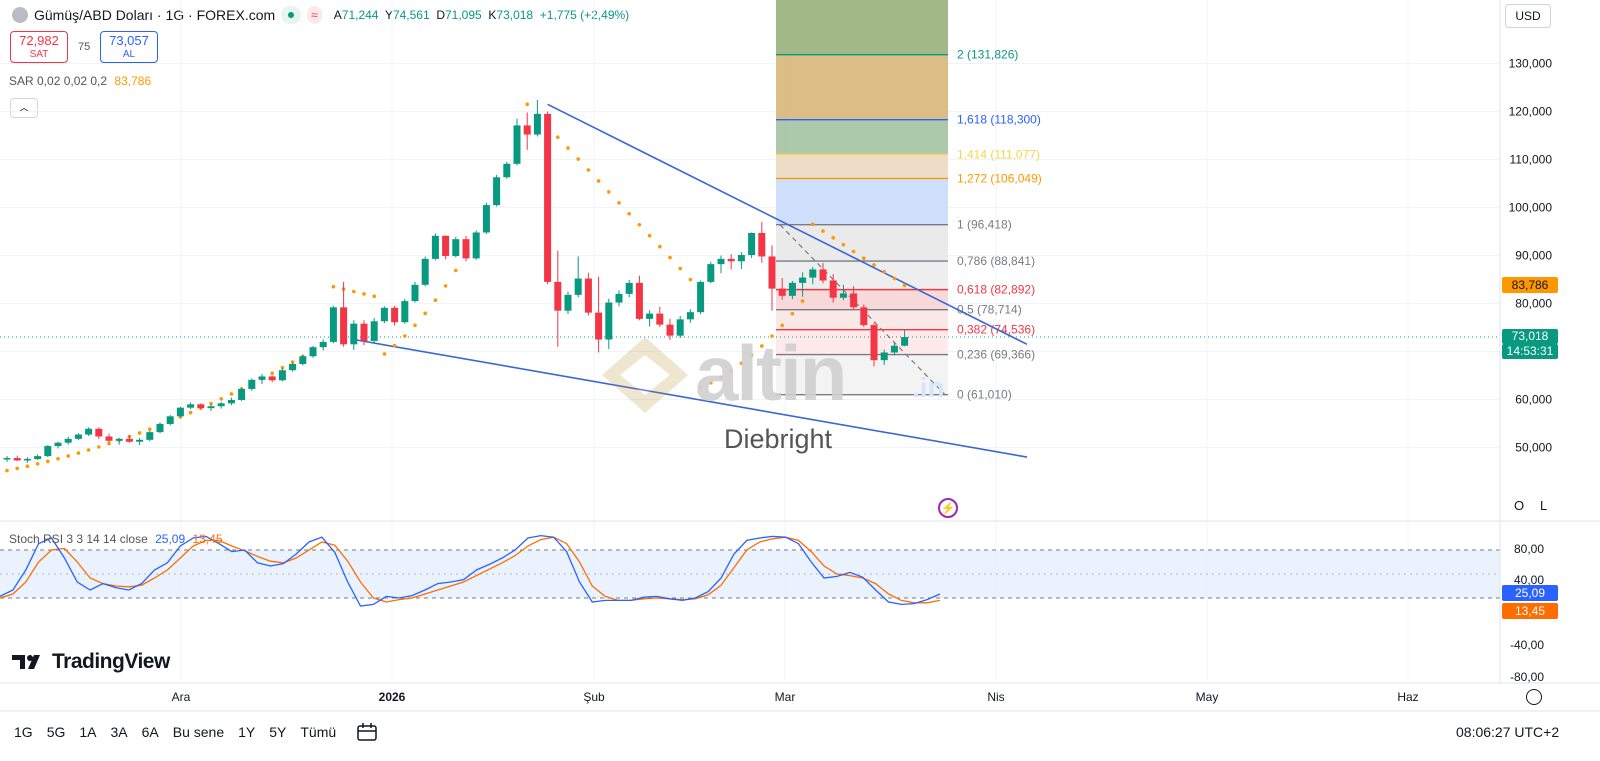  What do you see at coordinates (1407, 697) in the screenshot?
I see `x-tick-label: Haz` at bounding box center [1407, 697].